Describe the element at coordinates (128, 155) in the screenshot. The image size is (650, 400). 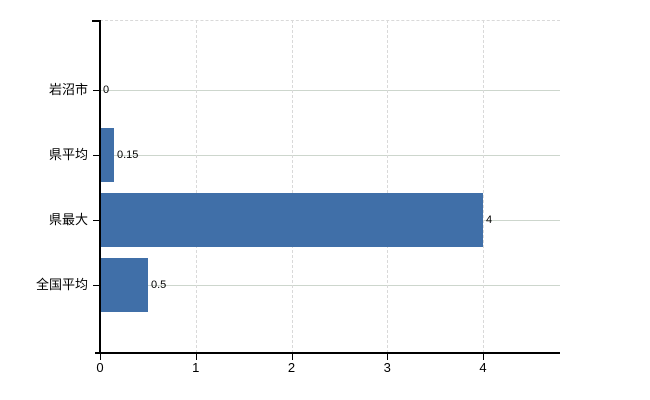
I see `value-label: 0.15` at that location.